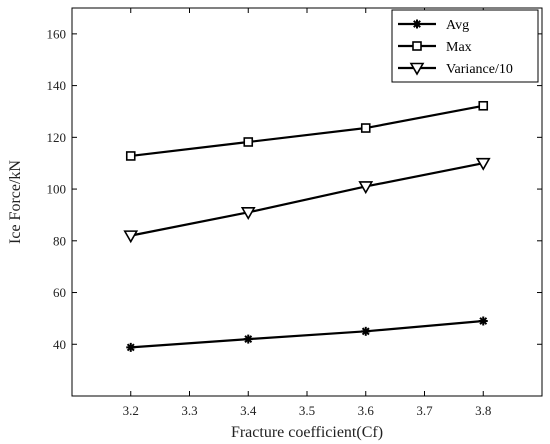 The image size is (550, 444). Describe the element at coordinates (483, 410) in the screenshot. I see `x-tick-label: 3.8` at that location.